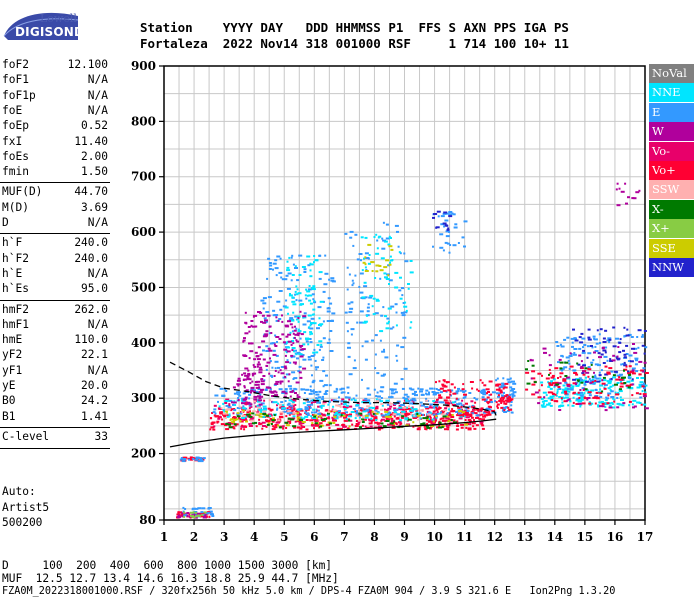  Describe the element at coordinates (15, 258) in the screenshot. I see `param-key: h`F2` at that location.